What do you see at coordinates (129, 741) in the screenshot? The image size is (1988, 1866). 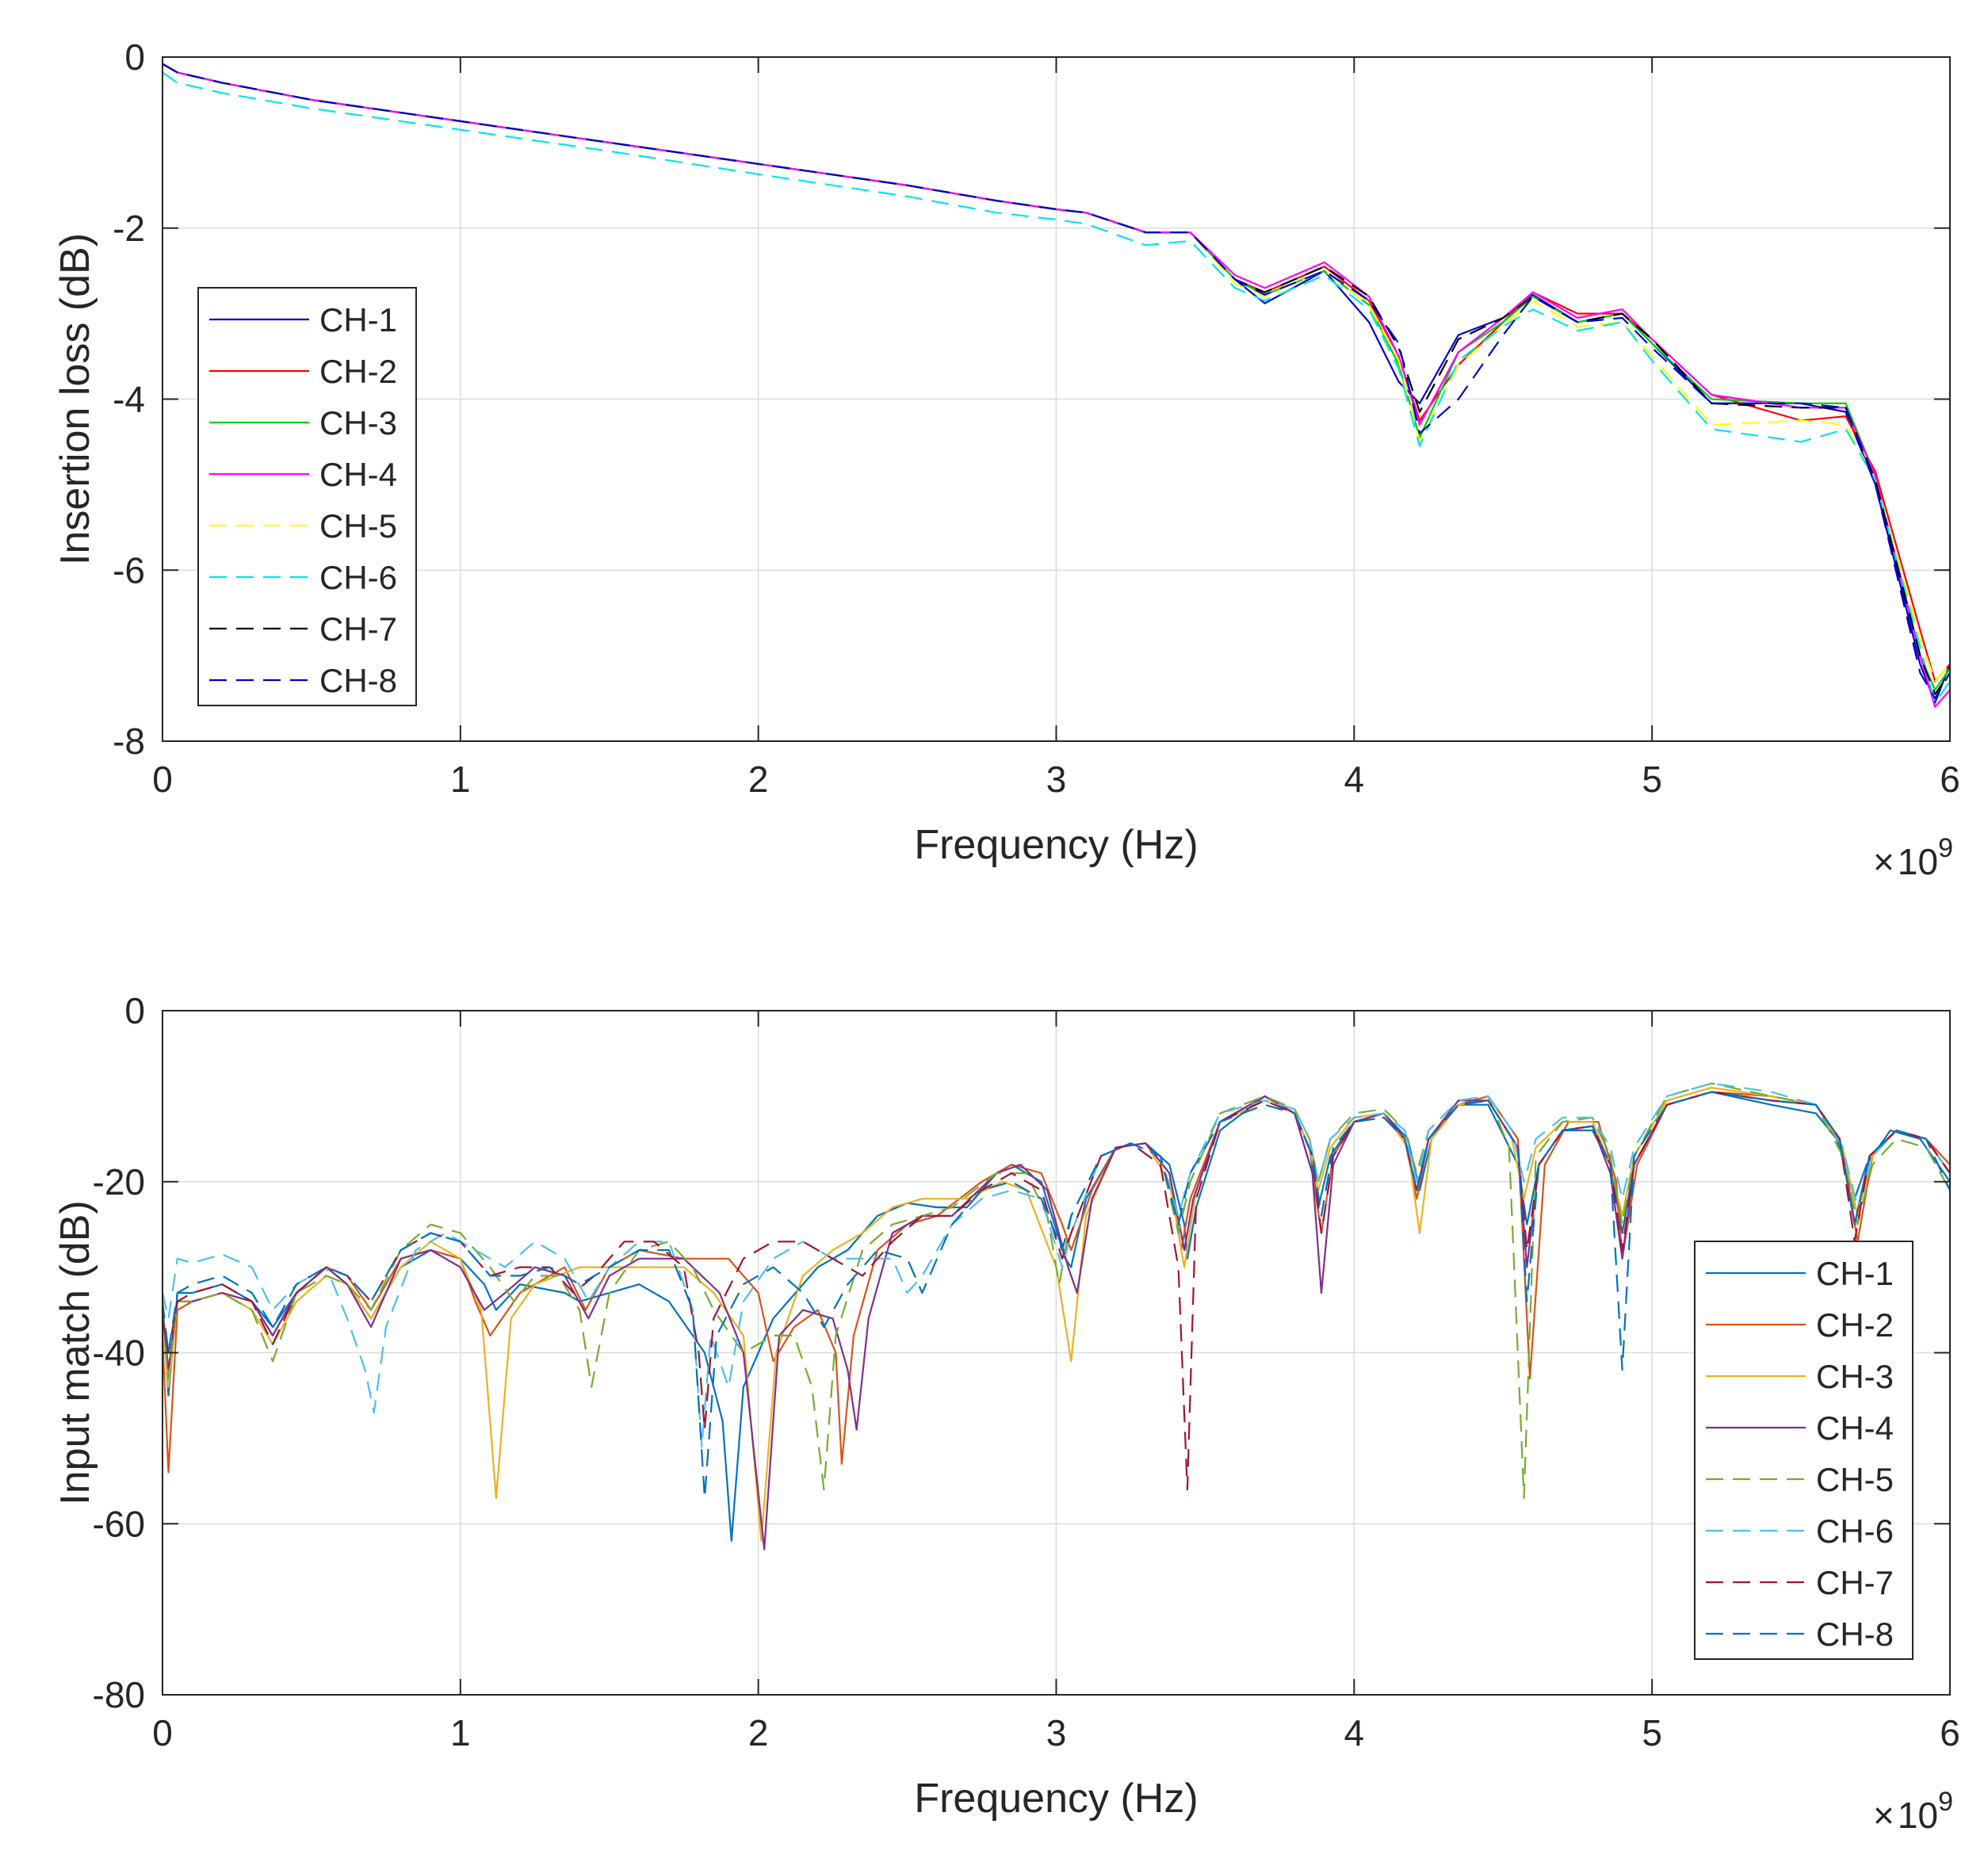 I see `y-tick-label: -8` at bounding box center [129, 741].